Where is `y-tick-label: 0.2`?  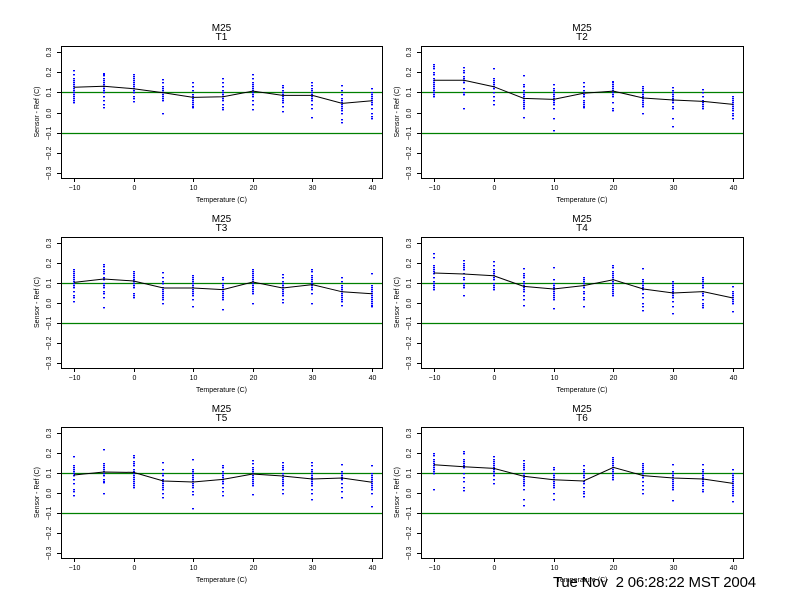
y-tick-label: 0.2 is located at coordinates (409, 454).